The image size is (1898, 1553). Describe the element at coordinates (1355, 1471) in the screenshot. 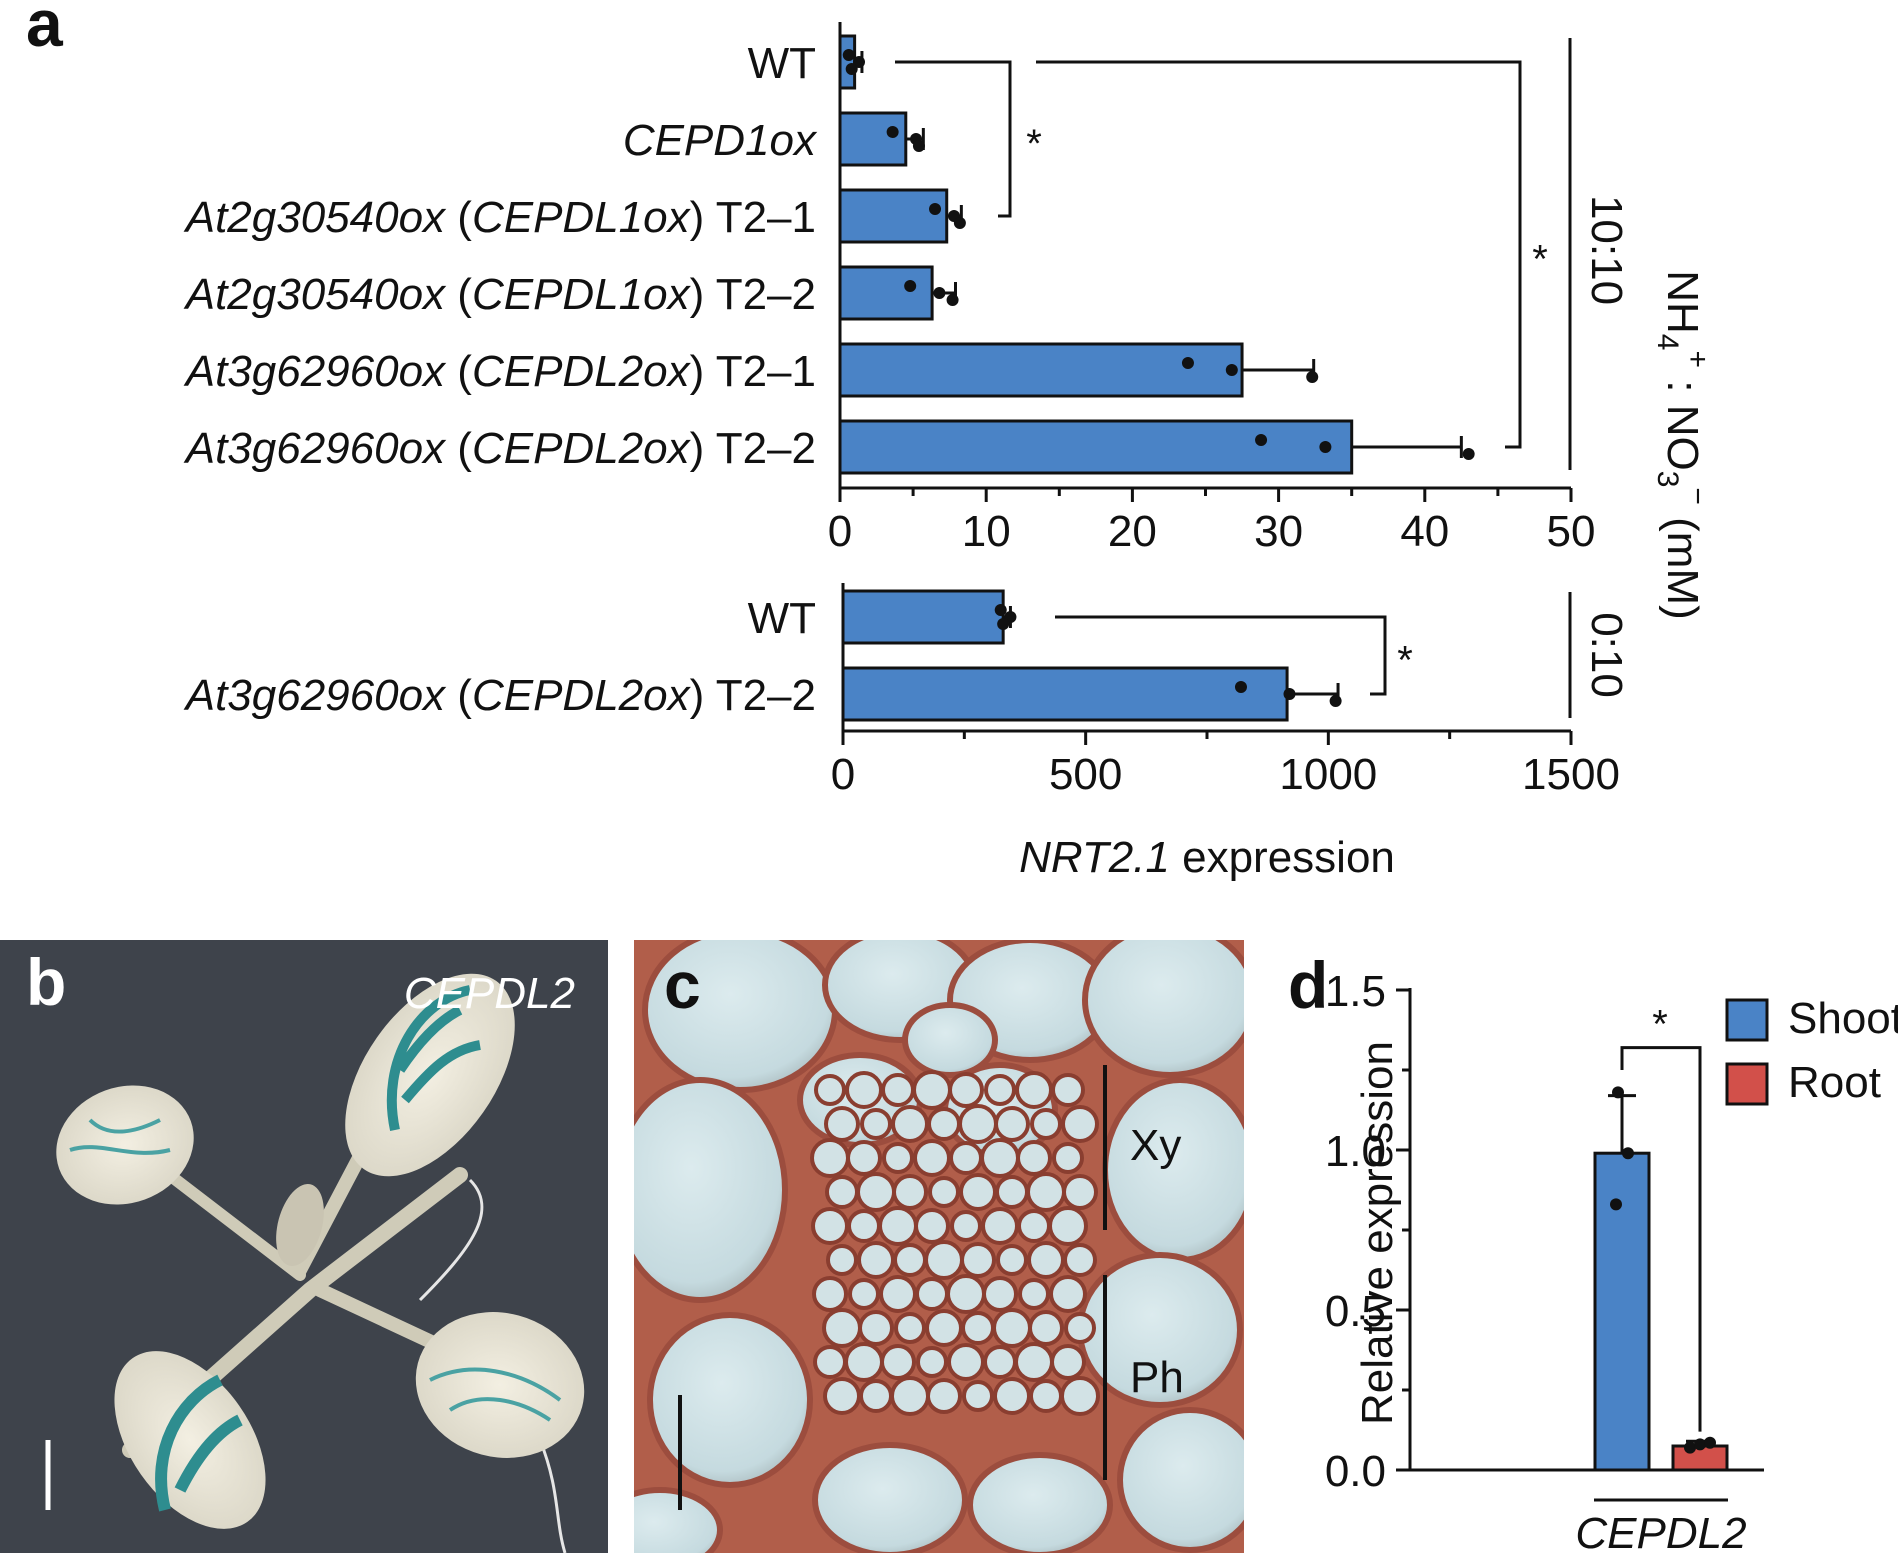

I see `y-tick-label: 0.0` at that location.